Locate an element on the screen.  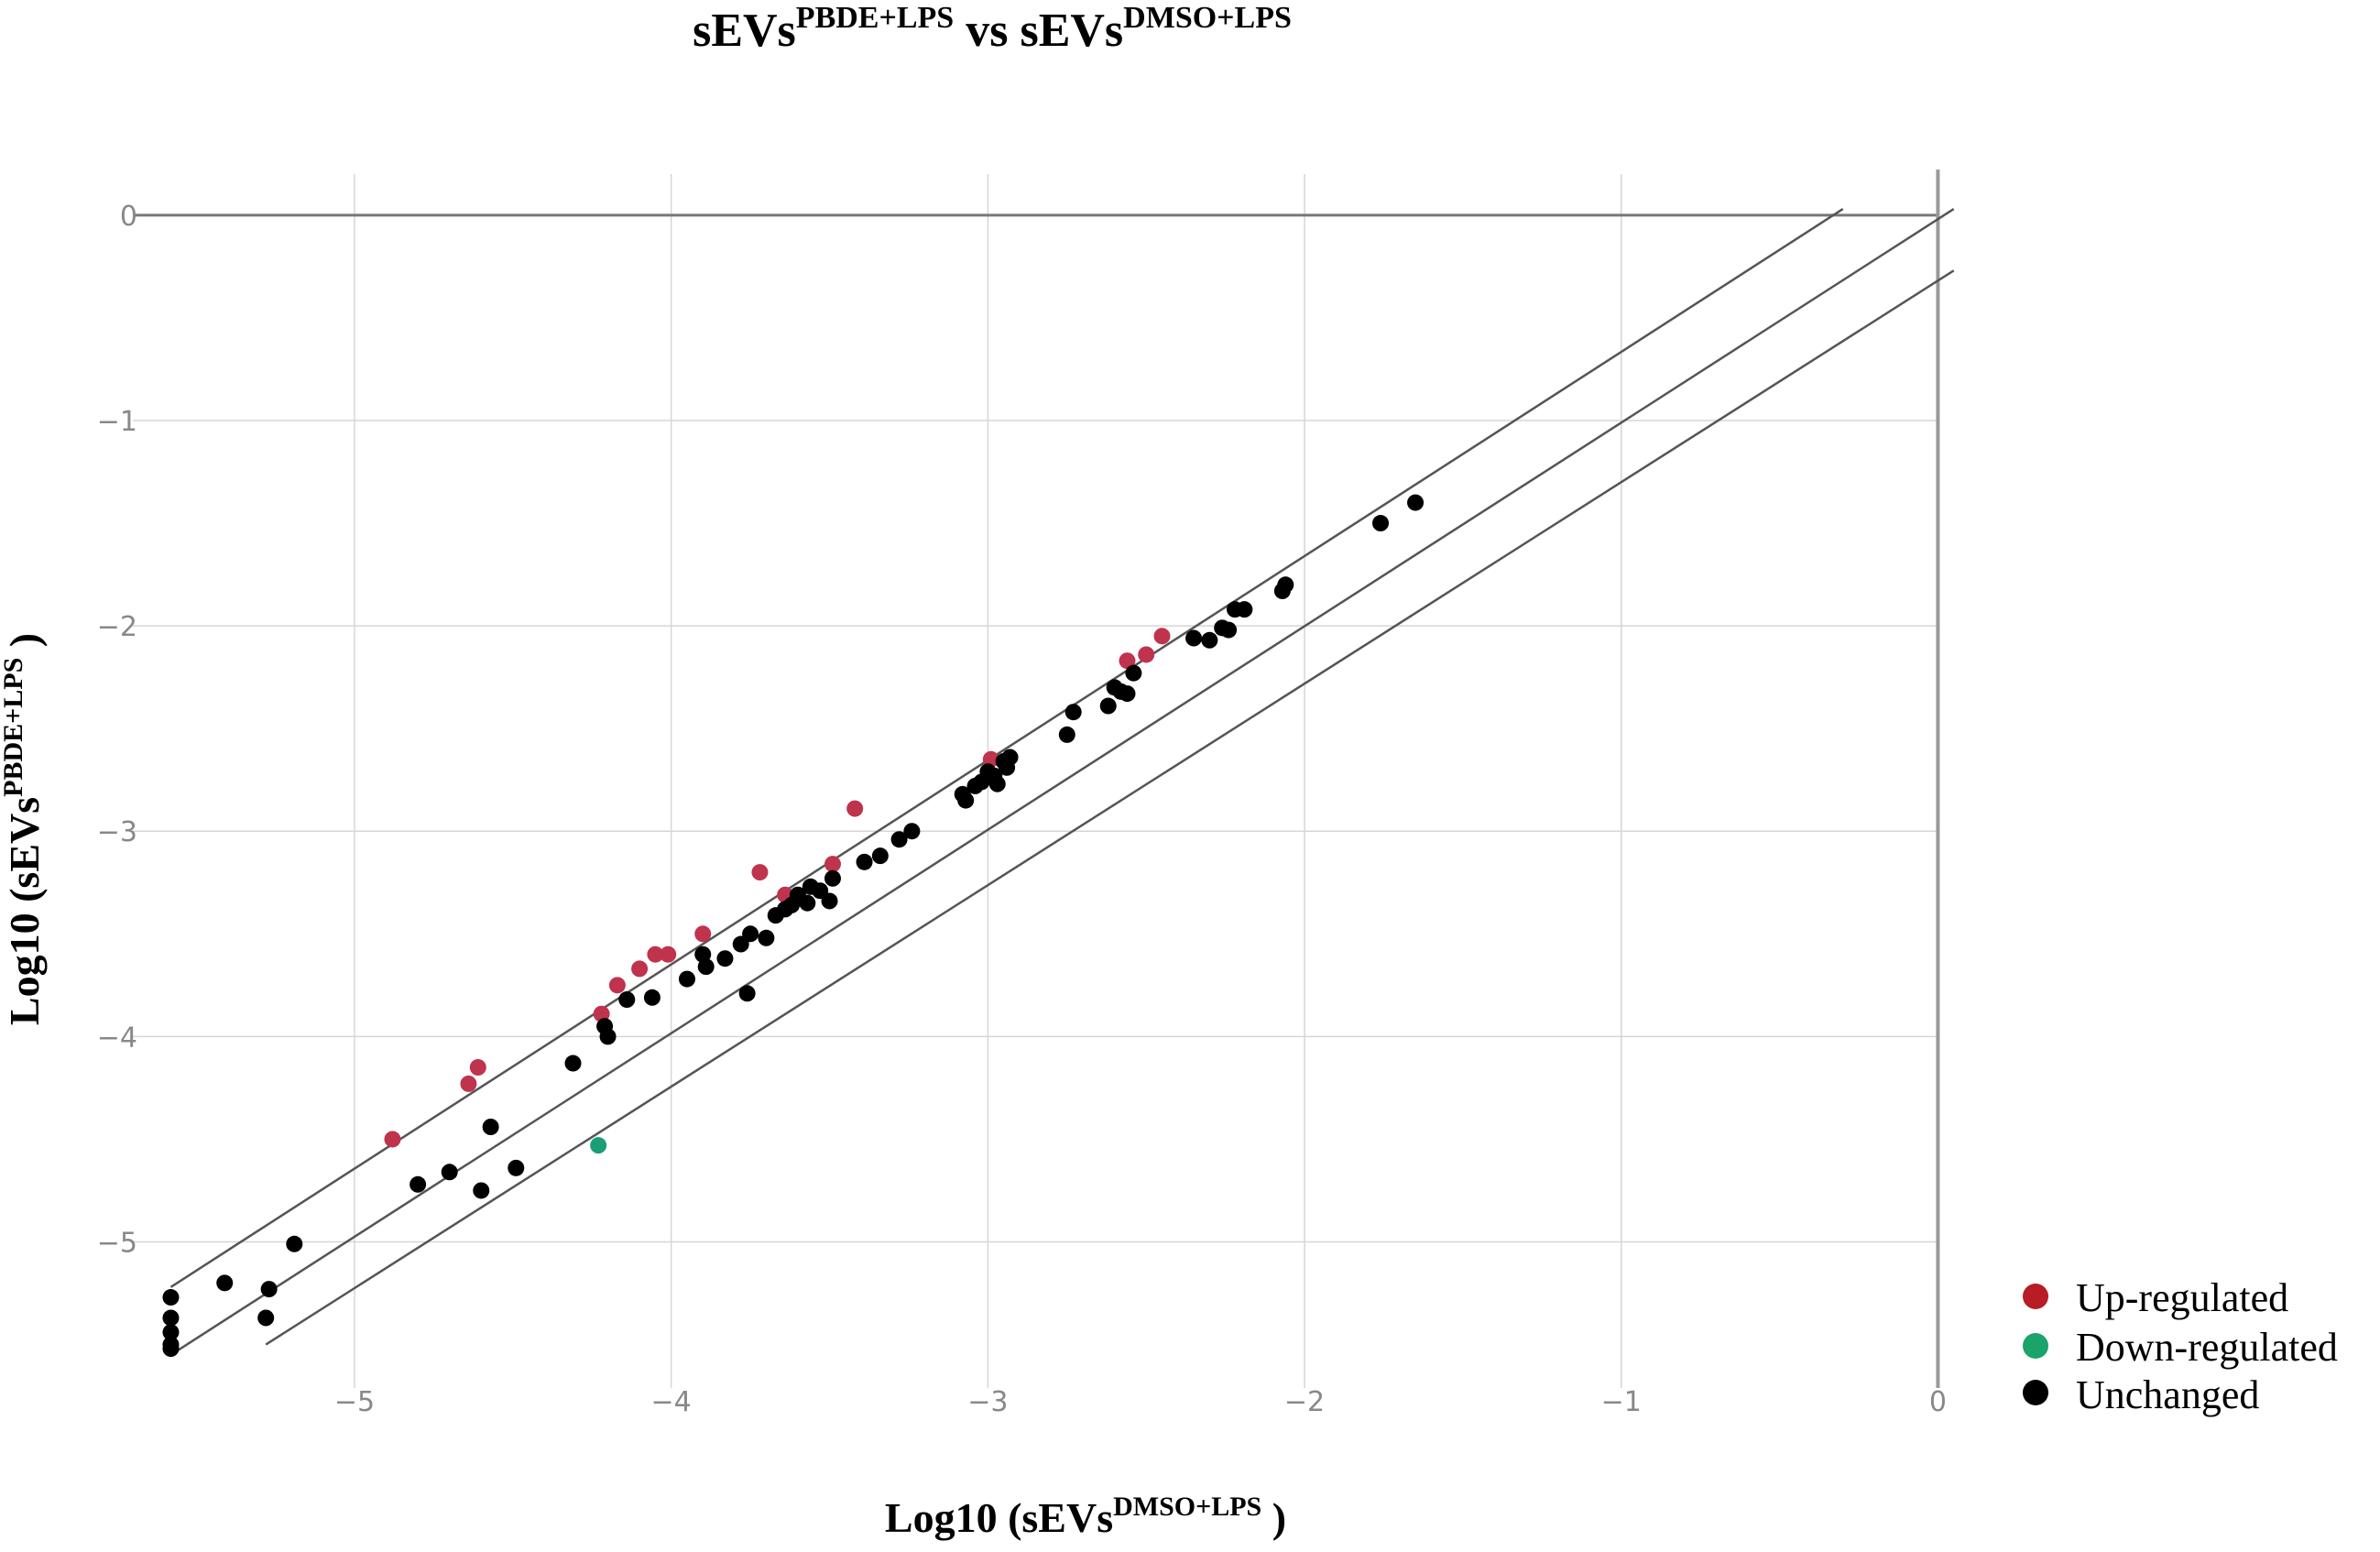
legend-marker-down-regulated is located at coordinates (2035, 1346).